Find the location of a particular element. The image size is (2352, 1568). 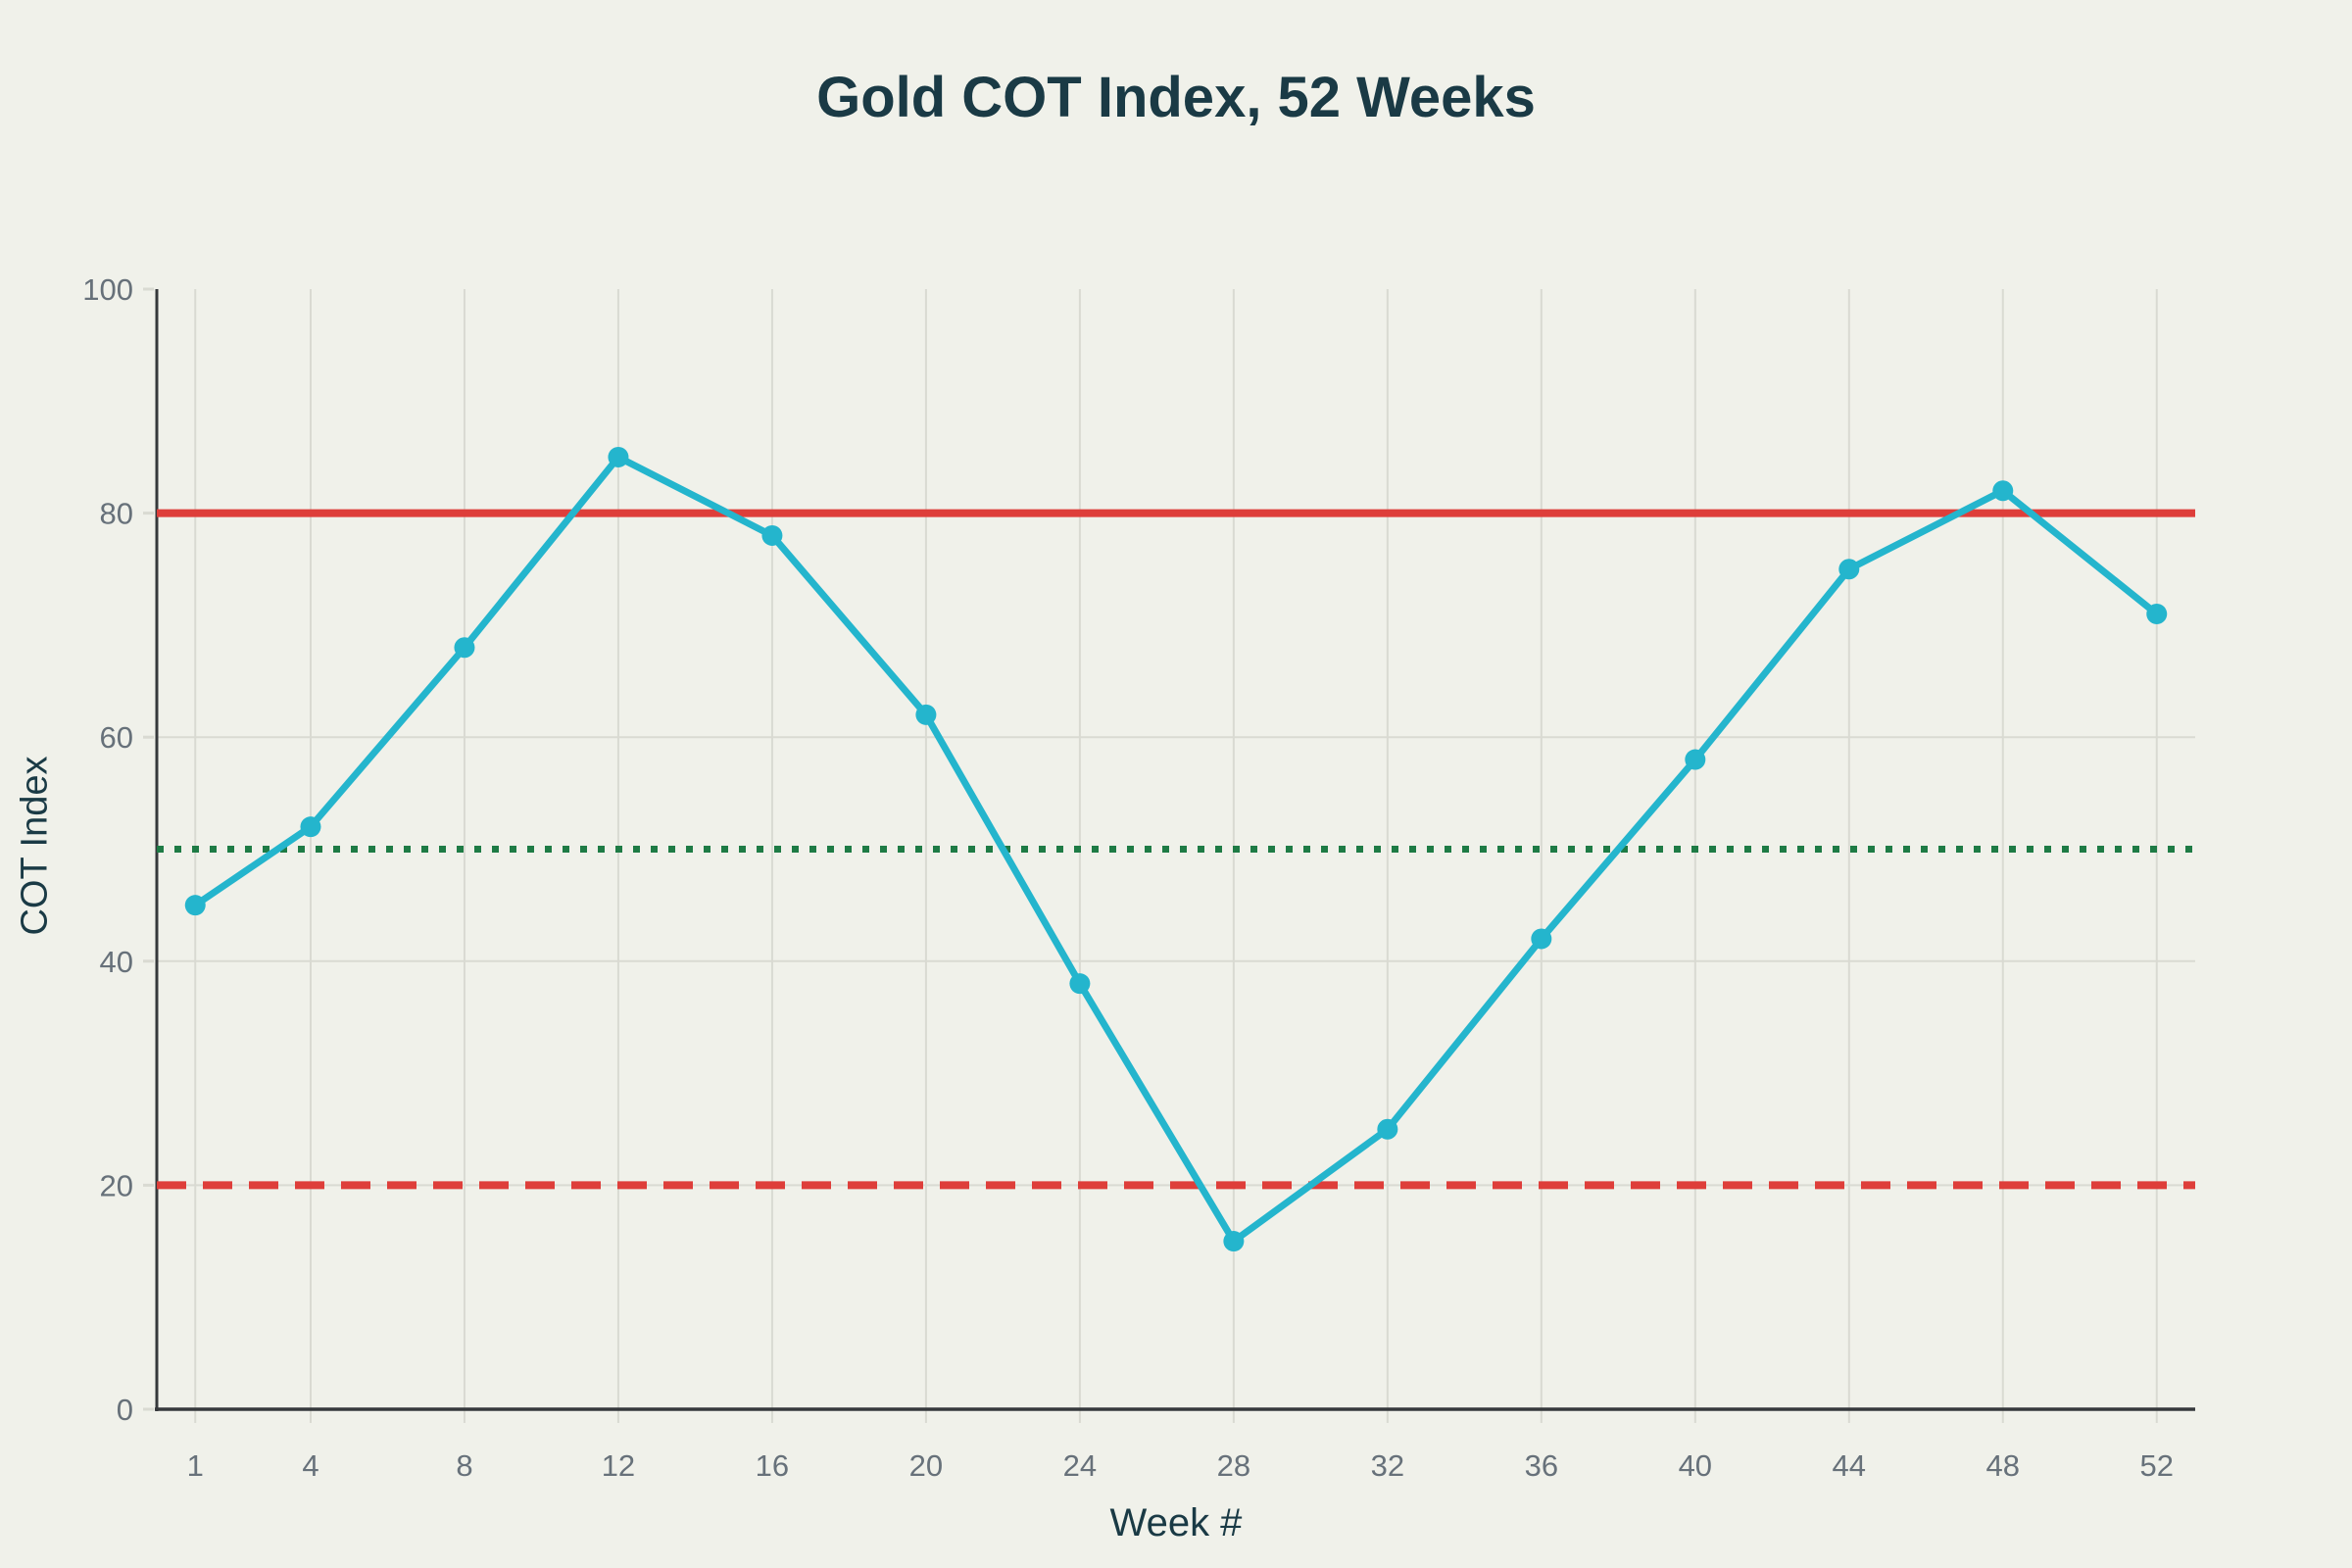

x-tick-label-32: 32 is located at coordinates (1387, 1465).